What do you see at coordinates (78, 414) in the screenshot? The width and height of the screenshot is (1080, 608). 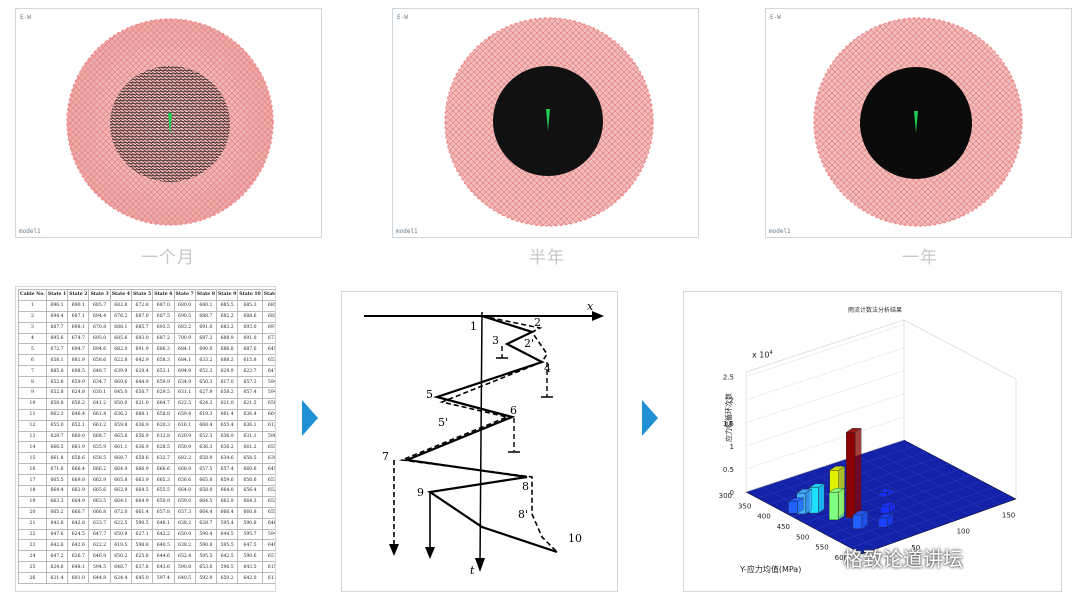 I see `table-cell: 646.4` at bounding box center [78, 414].